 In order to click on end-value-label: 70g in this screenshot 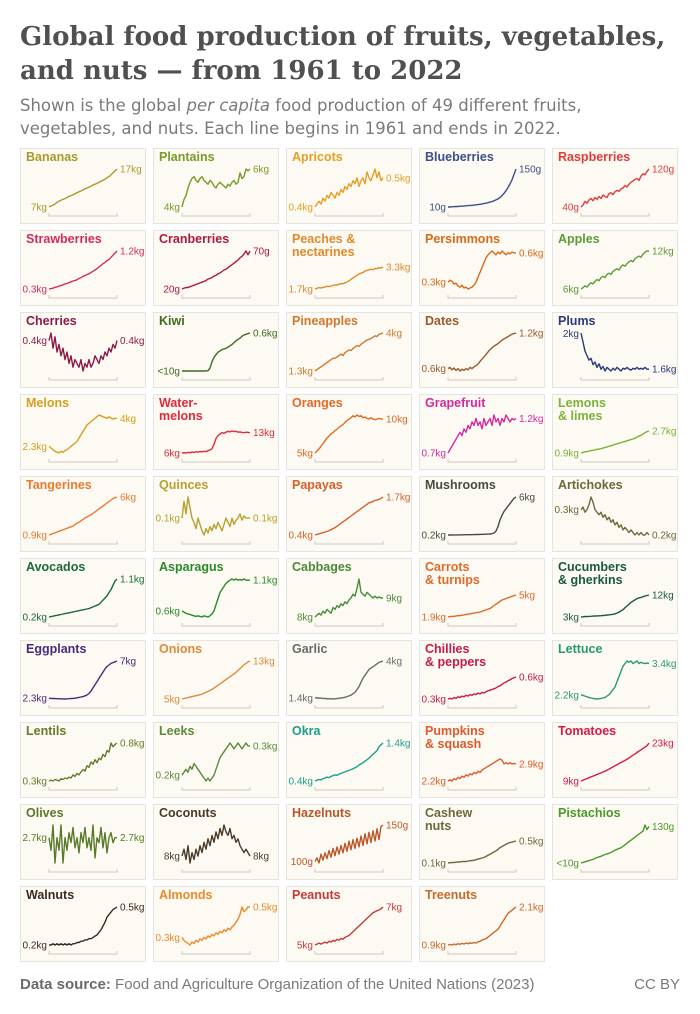, I will do `click(261, 252)`.